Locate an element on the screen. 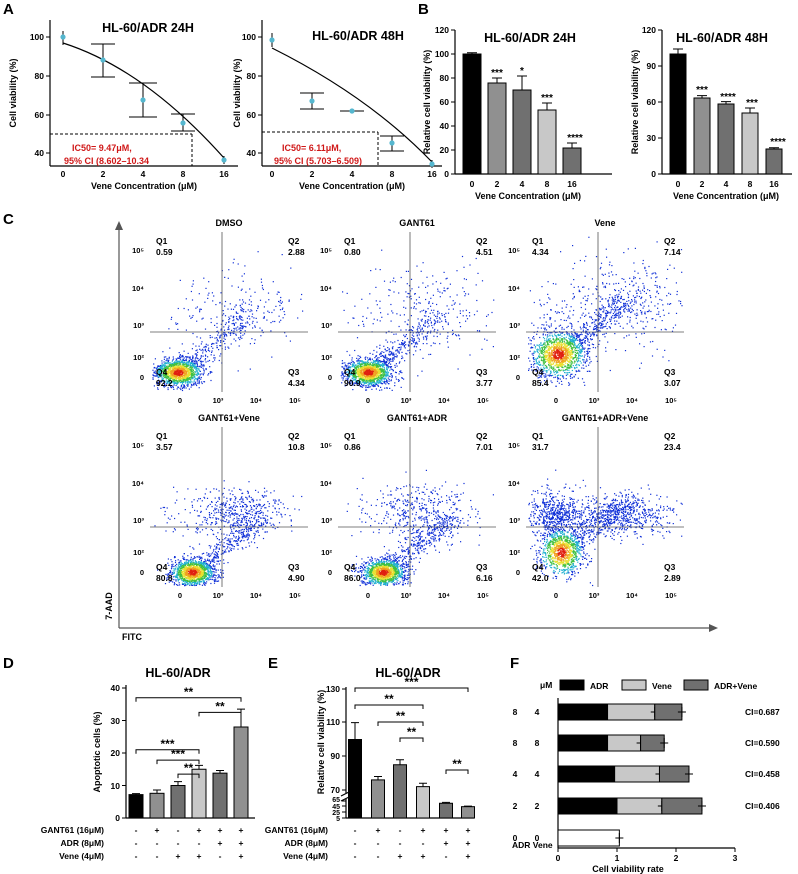 The image size is (798, 874). chart-b2-sig: *** is located at coordinates (702, 90).